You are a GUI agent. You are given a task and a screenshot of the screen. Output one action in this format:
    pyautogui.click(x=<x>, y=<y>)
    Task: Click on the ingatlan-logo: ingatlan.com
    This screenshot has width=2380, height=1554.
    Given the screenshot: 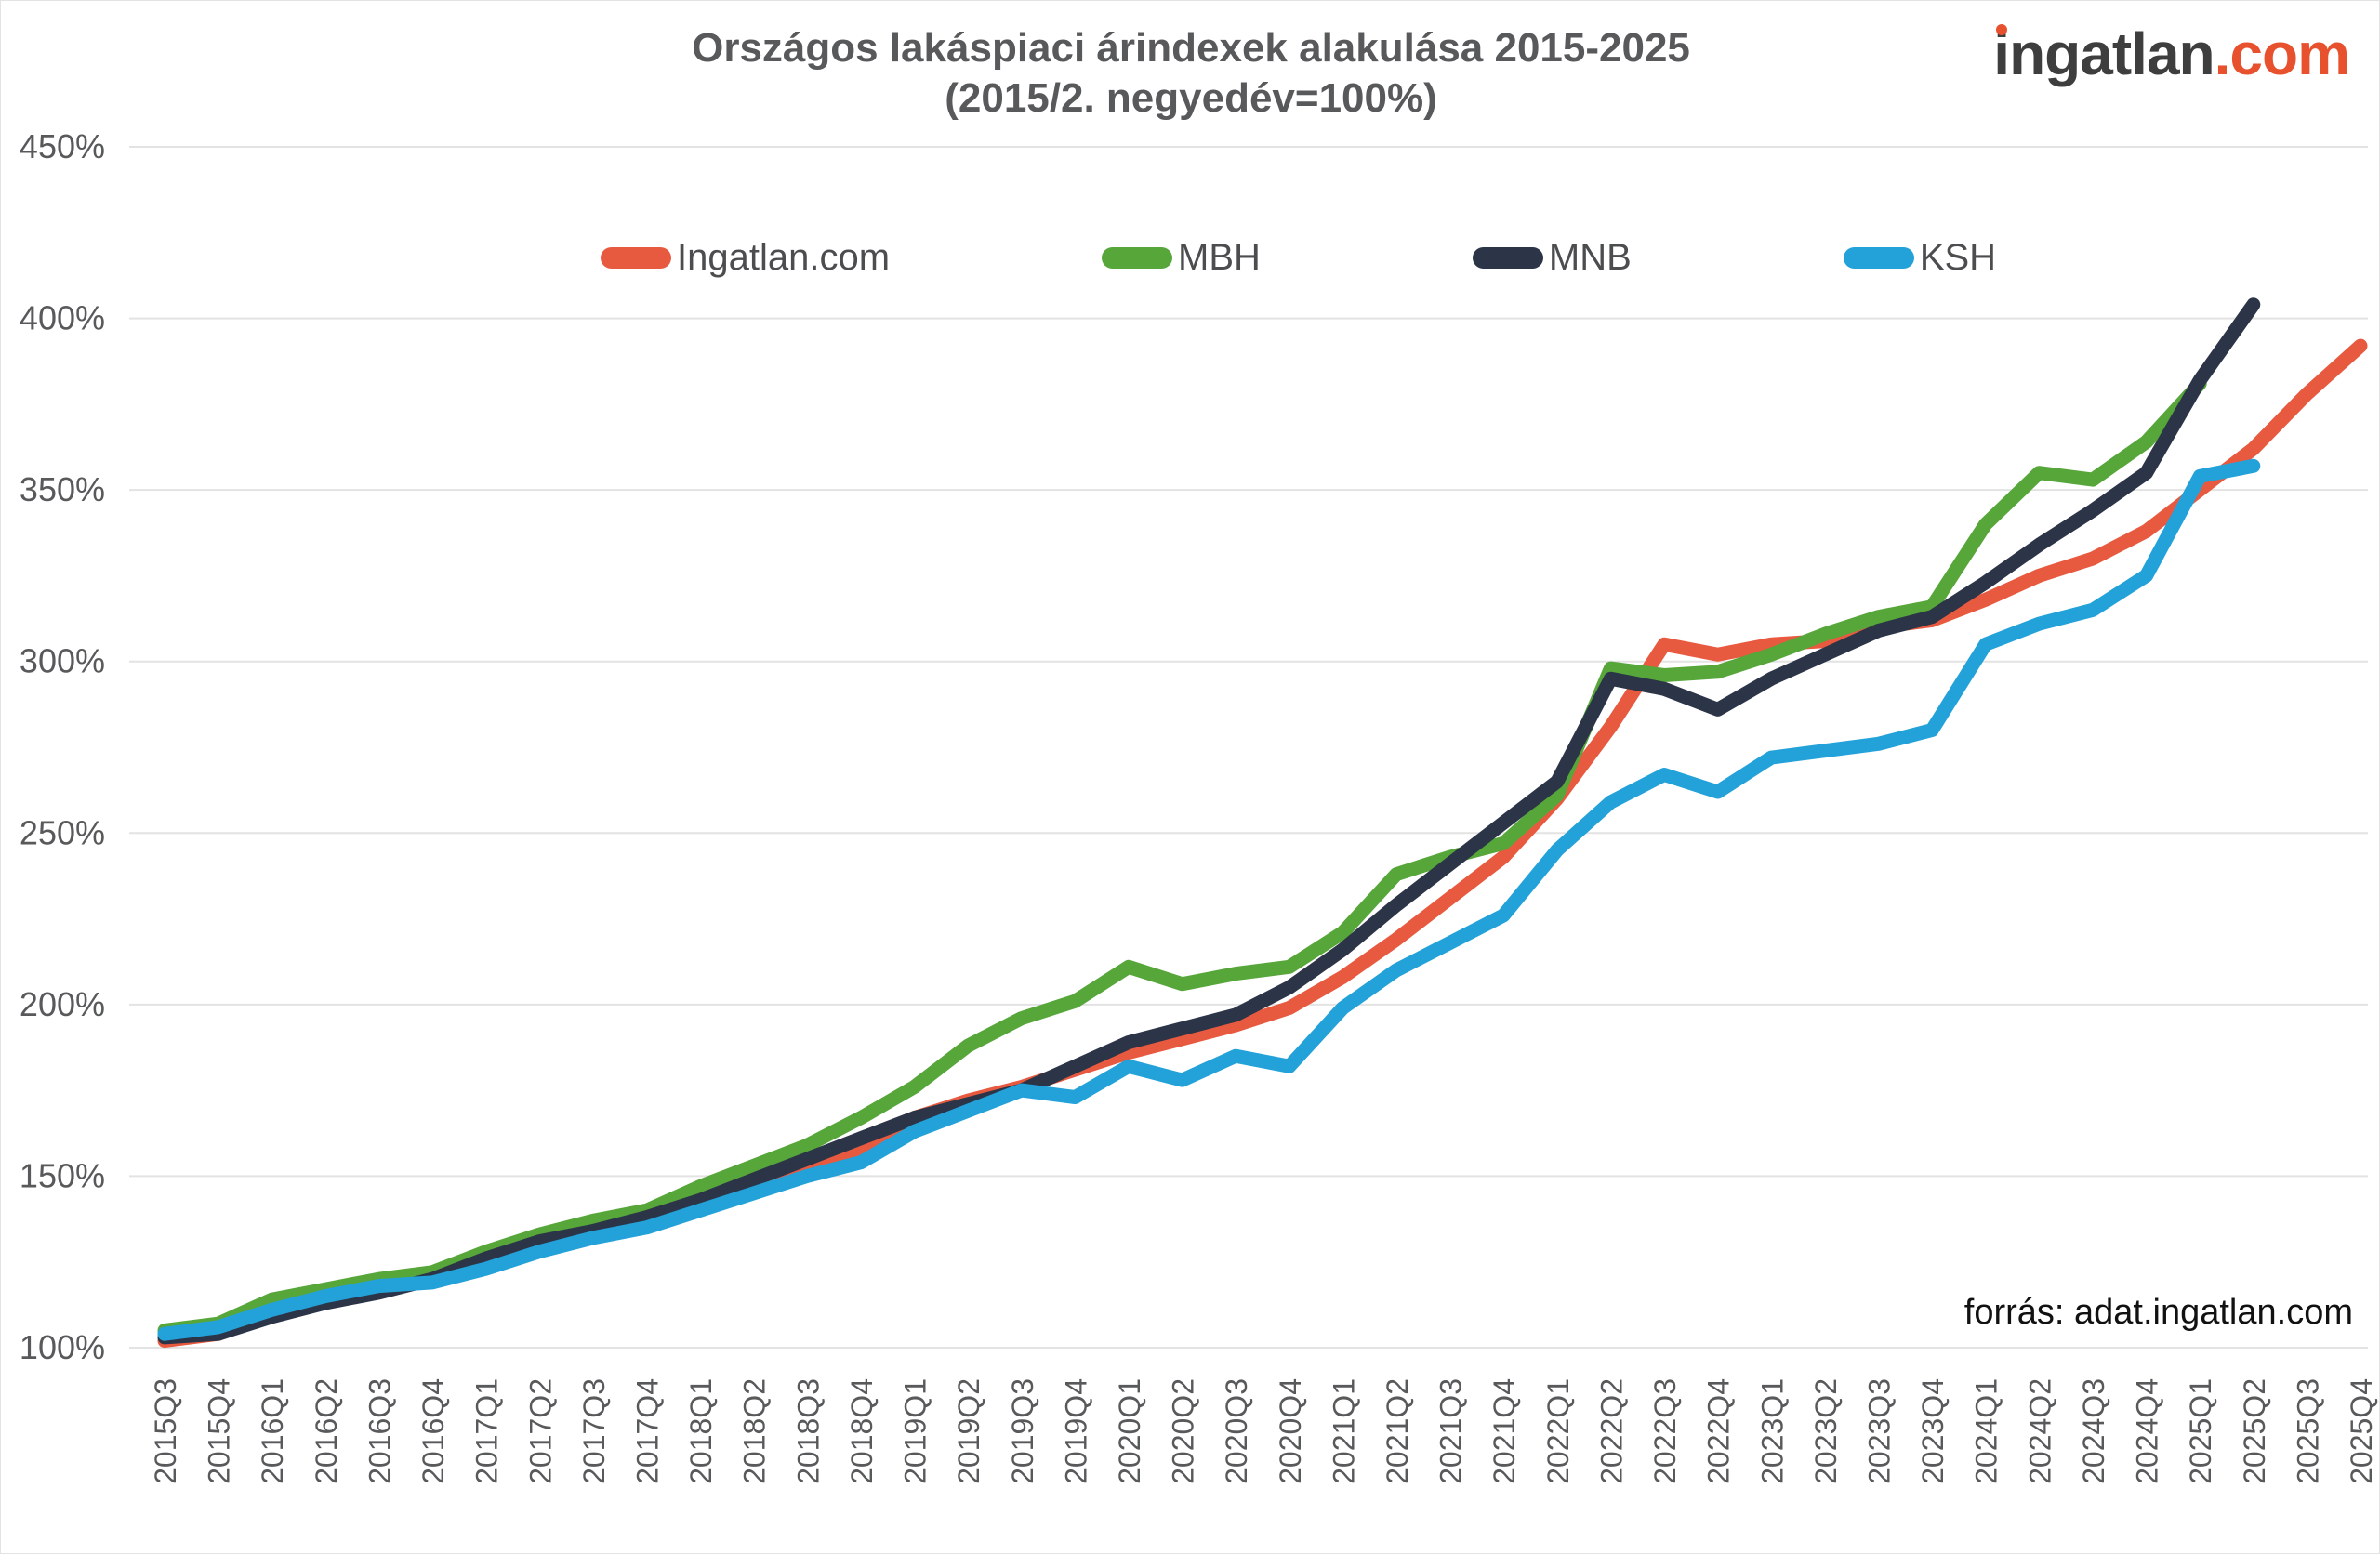 What is the action you would take?
    pyautogui.click(x=2171, y=54)
    